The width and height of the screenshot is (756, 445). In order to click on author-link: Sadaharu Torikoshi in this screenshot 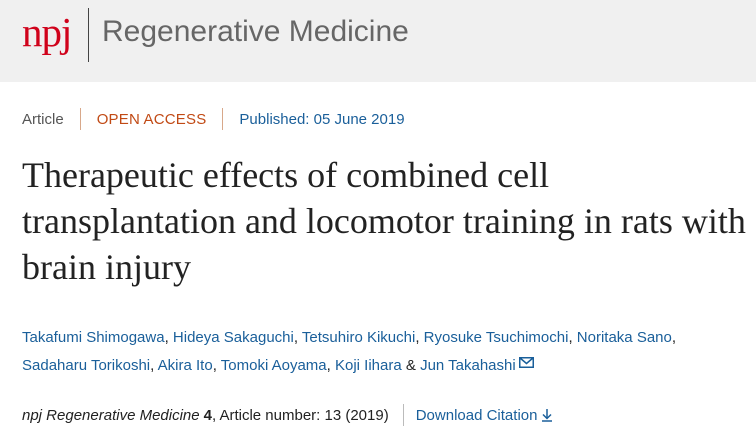, I will do `click(86, 365)`.